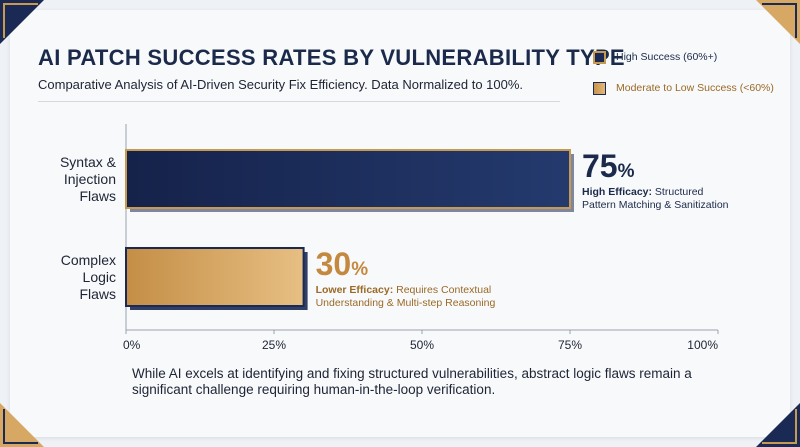  I want to click on legend-label-high: High Success (60%+), so click(667, 57).